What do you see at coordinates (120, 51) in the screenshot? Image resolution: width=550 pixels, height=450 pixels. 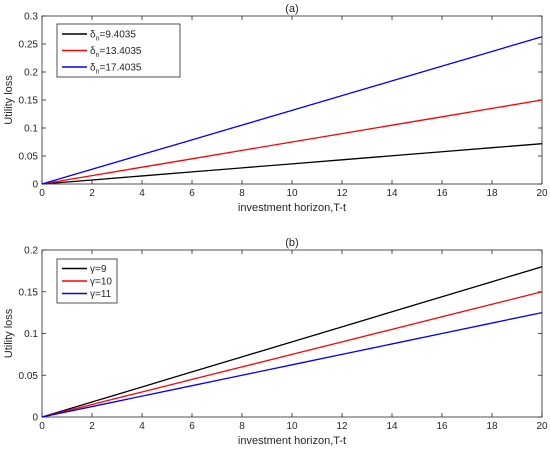 I see `legend-value: =13.4035` at bounding box center [120, 51].